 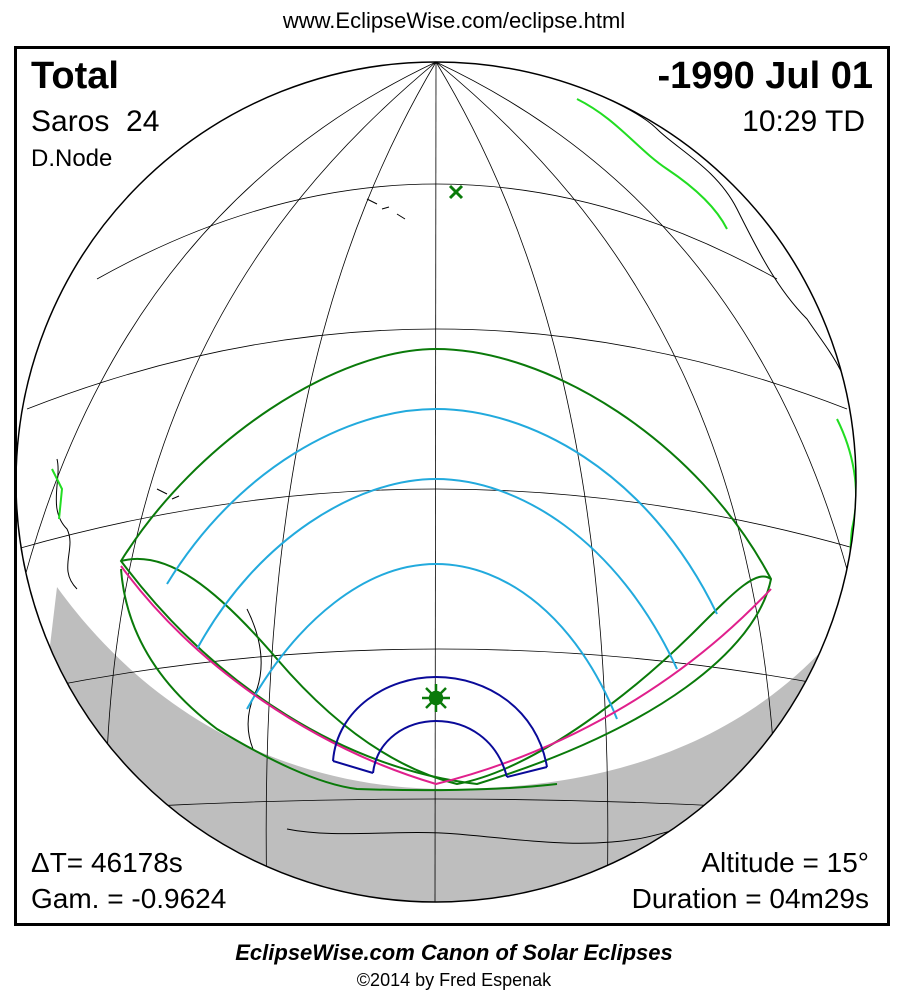 I want to click on sun-icon, so click(x=436, y=698).